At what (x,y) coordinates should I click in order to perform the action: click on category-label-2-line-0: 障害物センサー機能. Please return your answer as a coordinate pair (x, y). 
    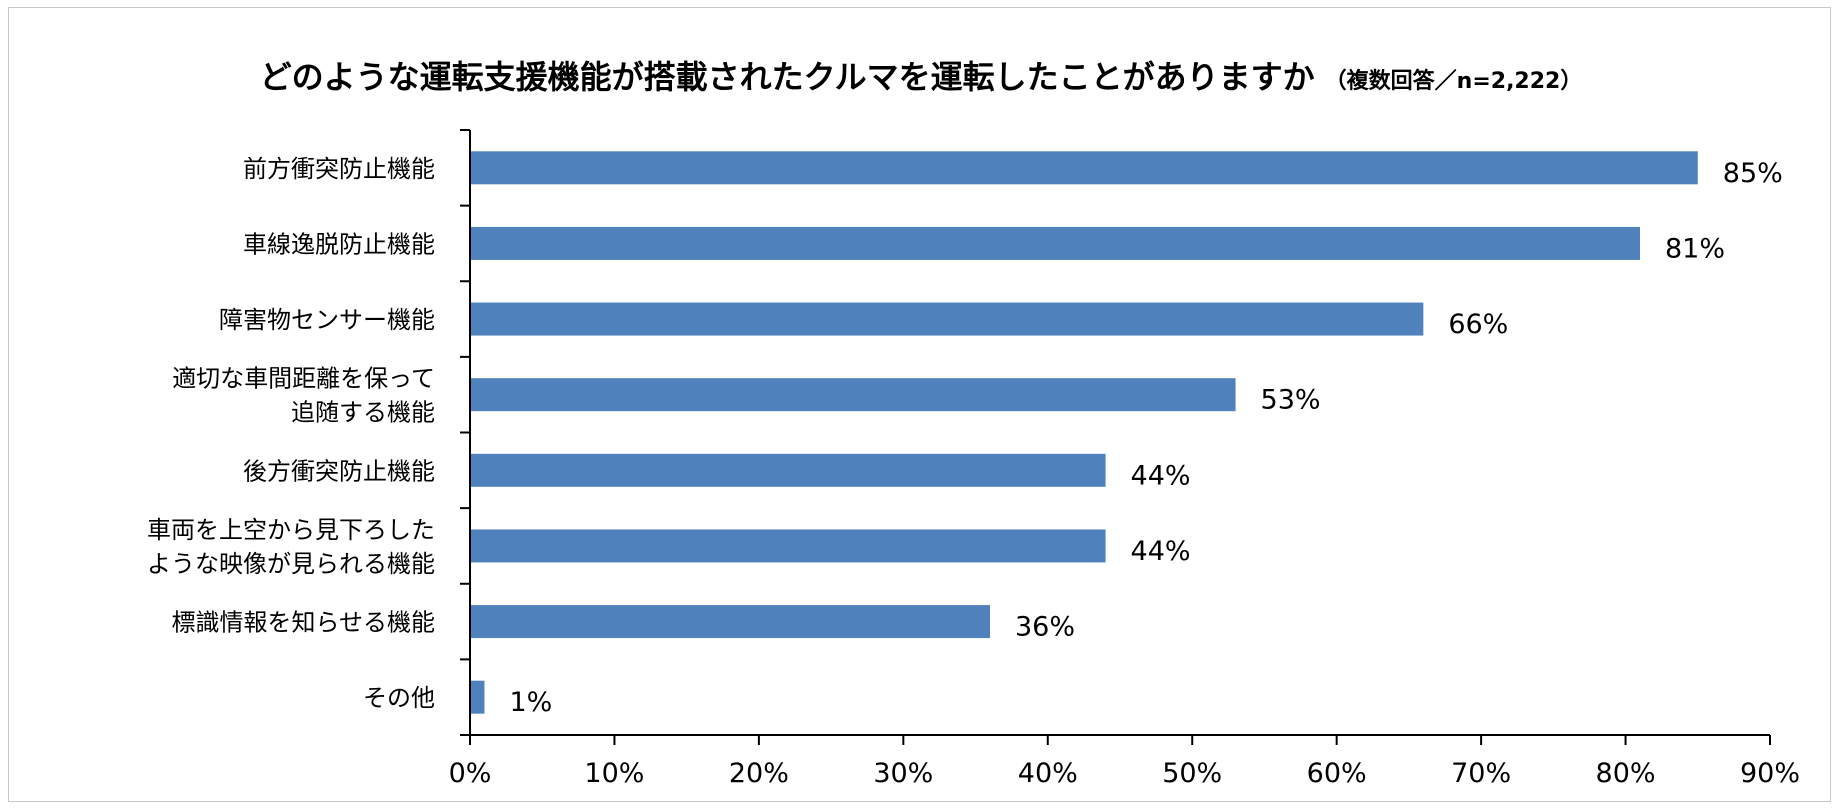
    Looking at the image, I should click on (327, 320).